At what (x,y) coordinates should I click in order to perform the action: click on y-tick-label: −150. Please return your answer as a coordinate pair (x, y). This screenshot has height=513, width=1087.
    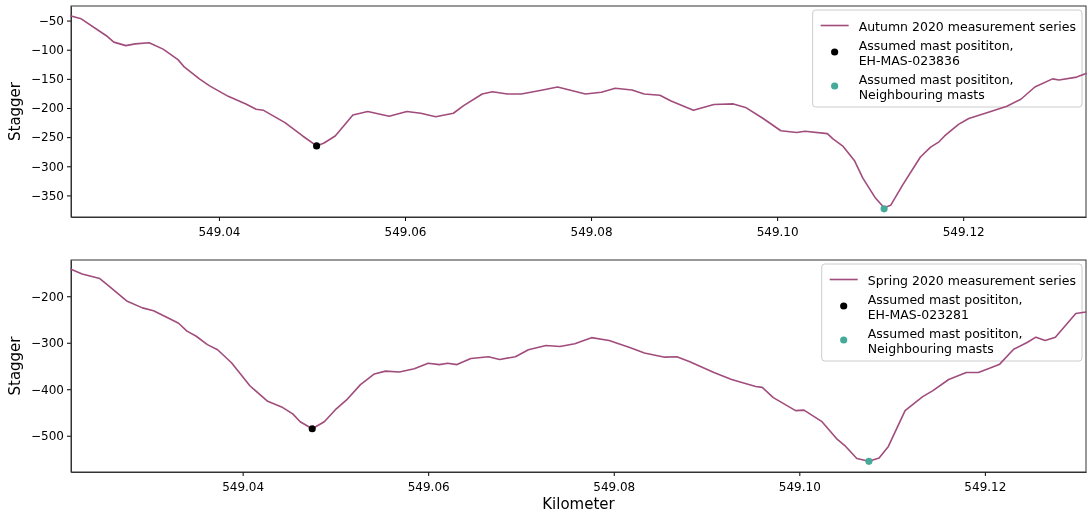
    Looking at the image, I should click on (47, 79).